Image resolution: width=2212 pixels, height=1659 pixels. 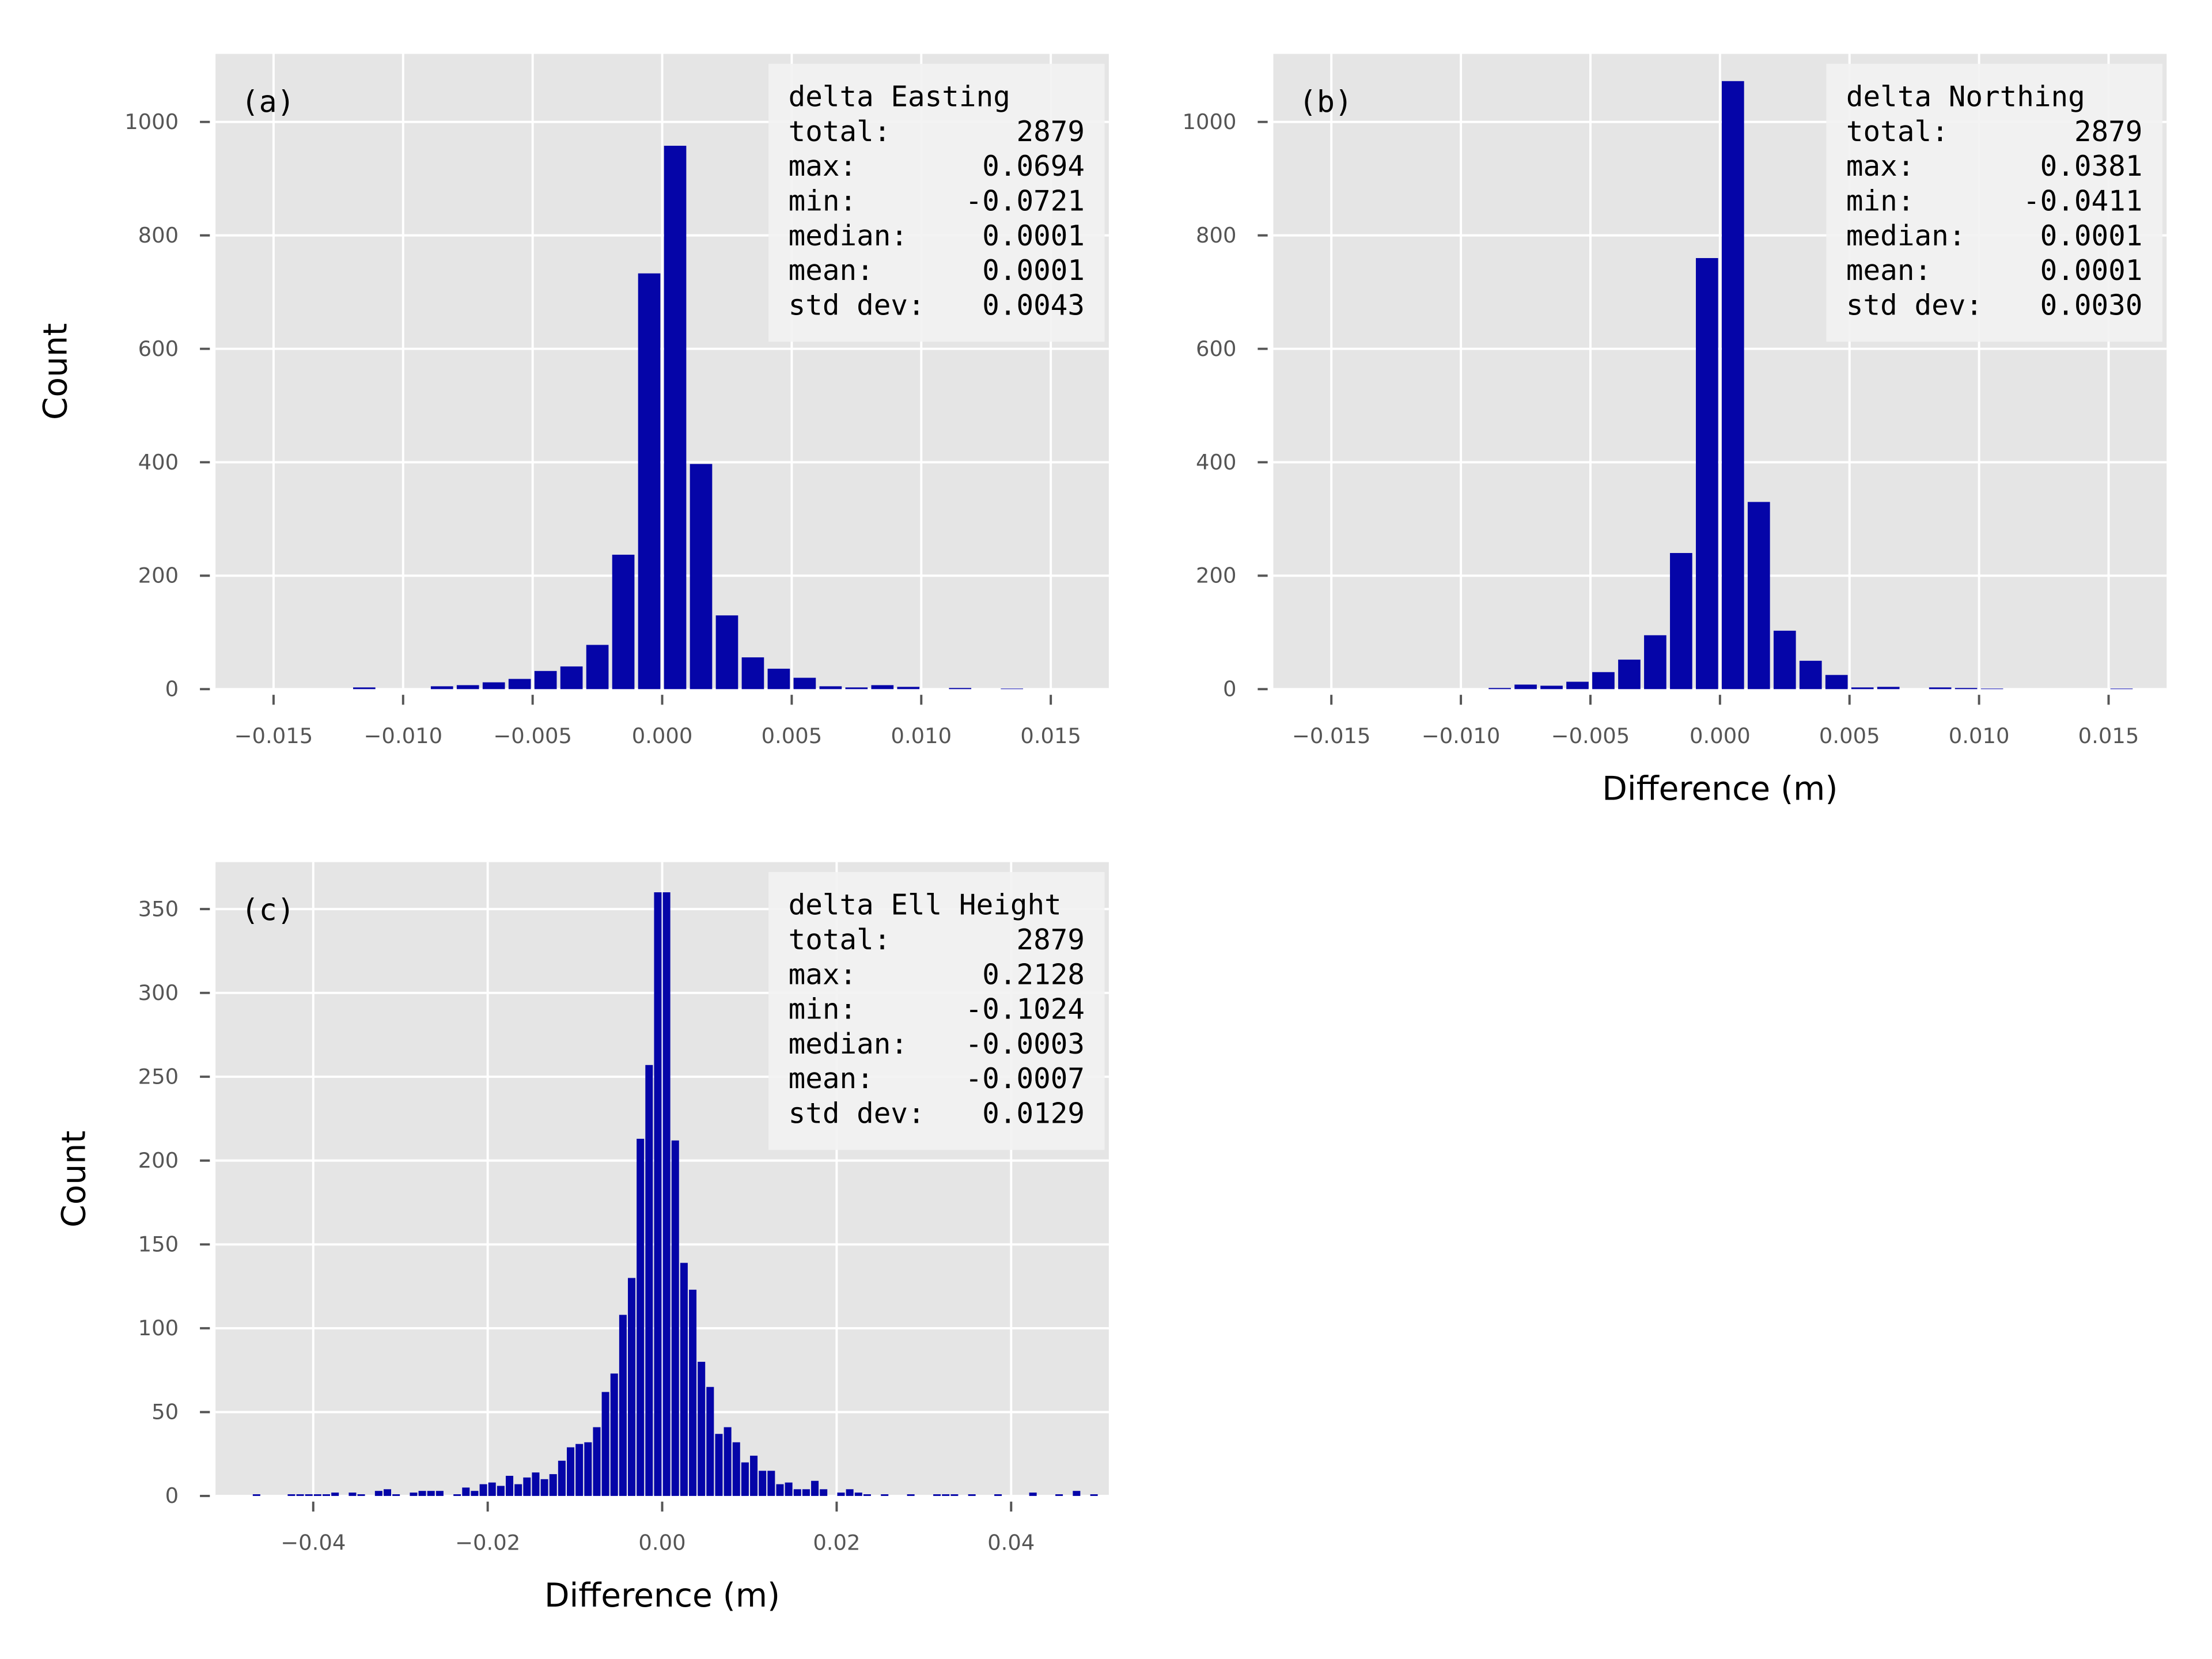 What do you see at coordinates (840, 131) in the screenshot?
I see `stats-row-label: total:` at bounding box center [840, 131].